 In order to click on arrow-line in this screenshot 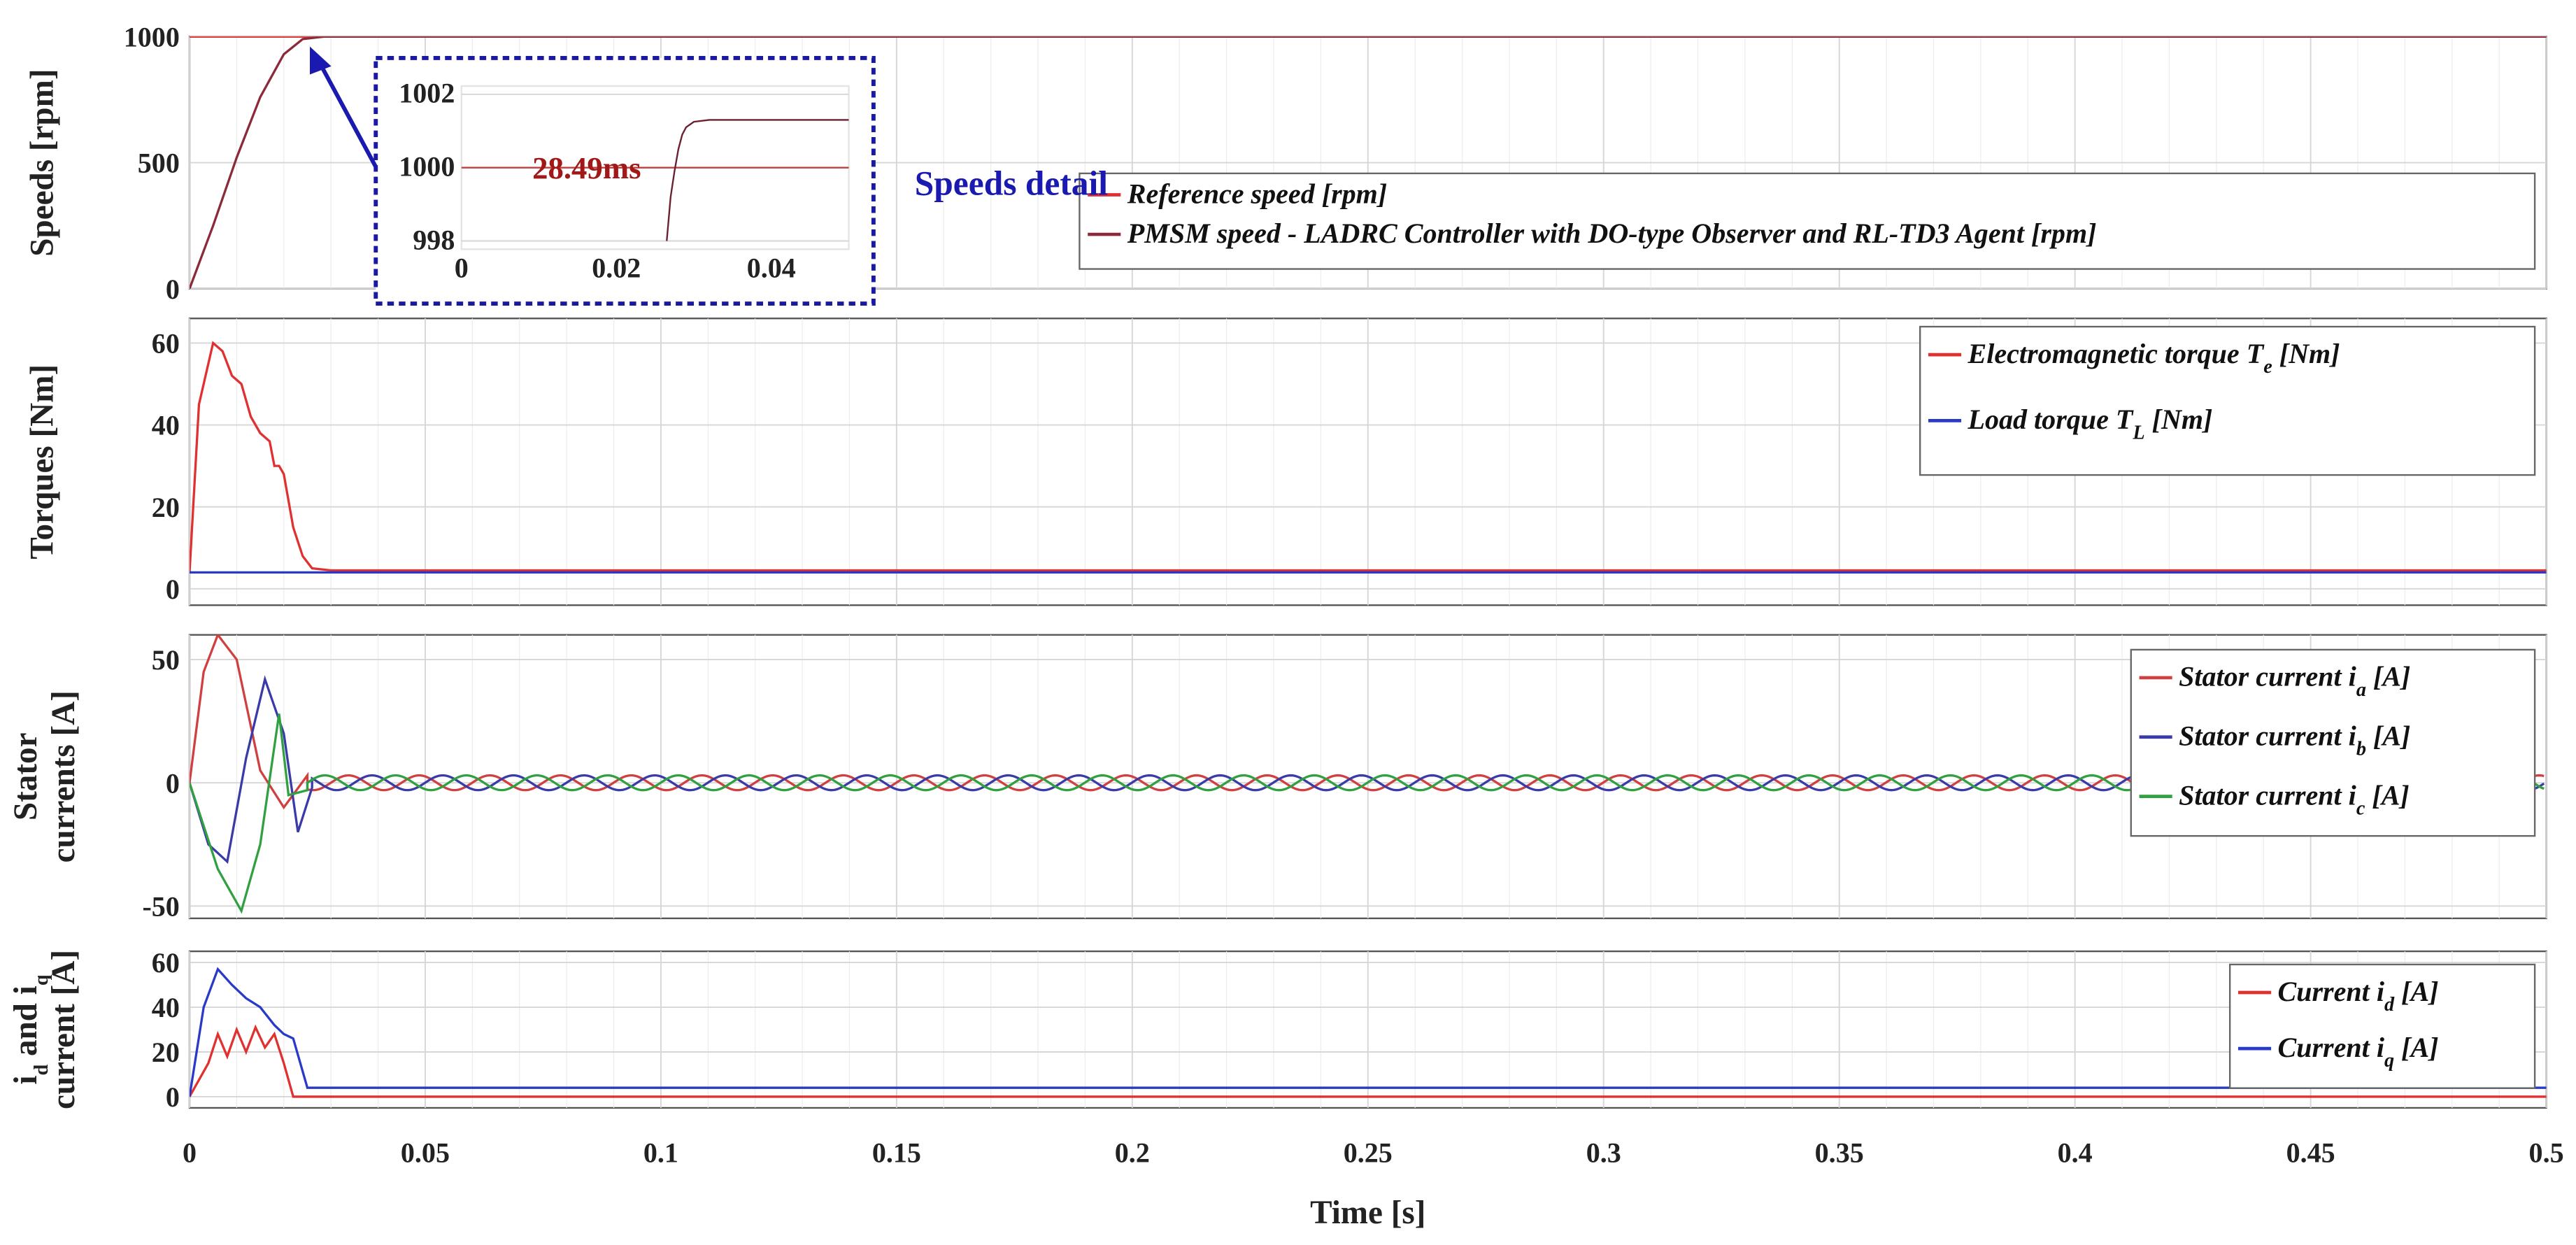, I will do `click(348, 115)`.